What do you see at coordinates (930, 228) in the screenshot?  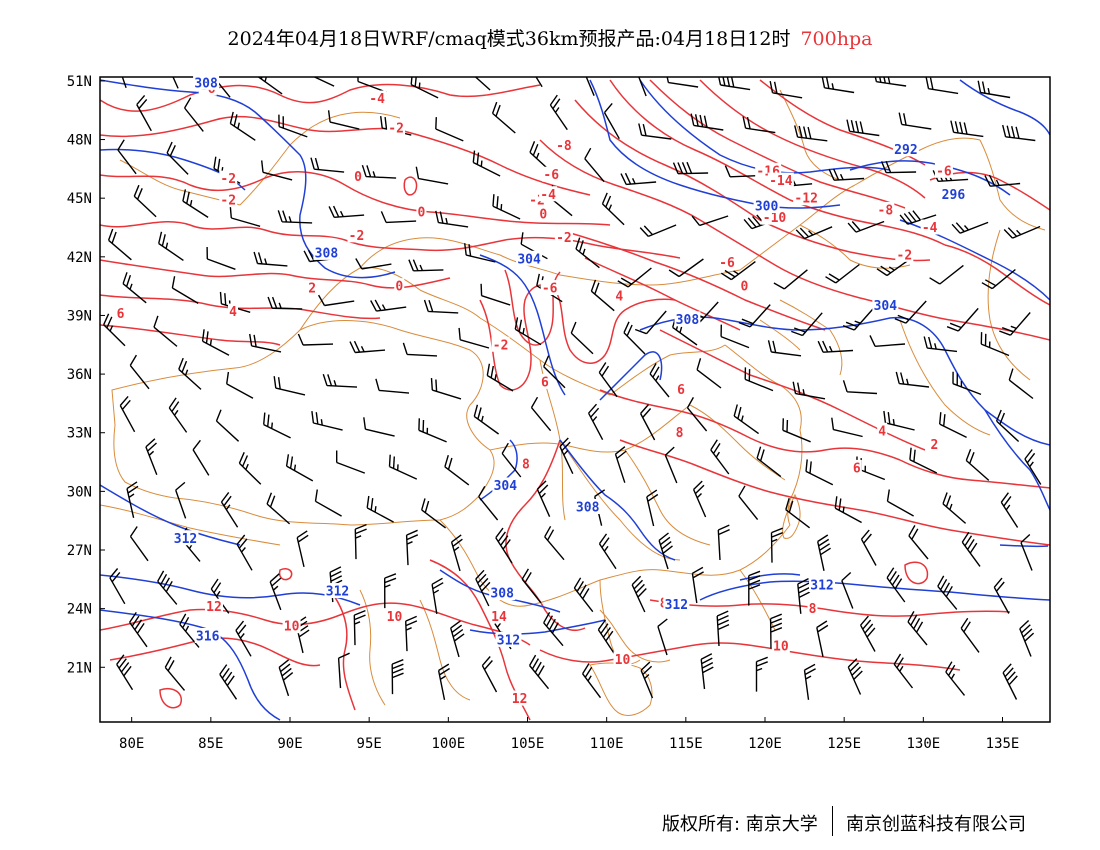 I see `temperature-label: -4` at bounding box center [930, 228].